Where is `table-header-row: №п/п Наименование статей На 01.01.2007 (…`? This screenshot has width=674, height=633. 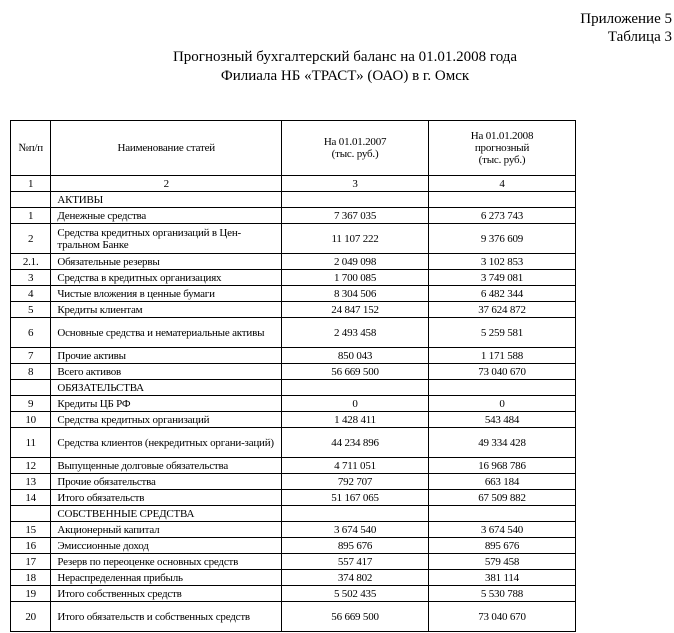 table-header-row: №п/п Наименование статей На 01.01.2007 (… is located at coordinates (292, 148).